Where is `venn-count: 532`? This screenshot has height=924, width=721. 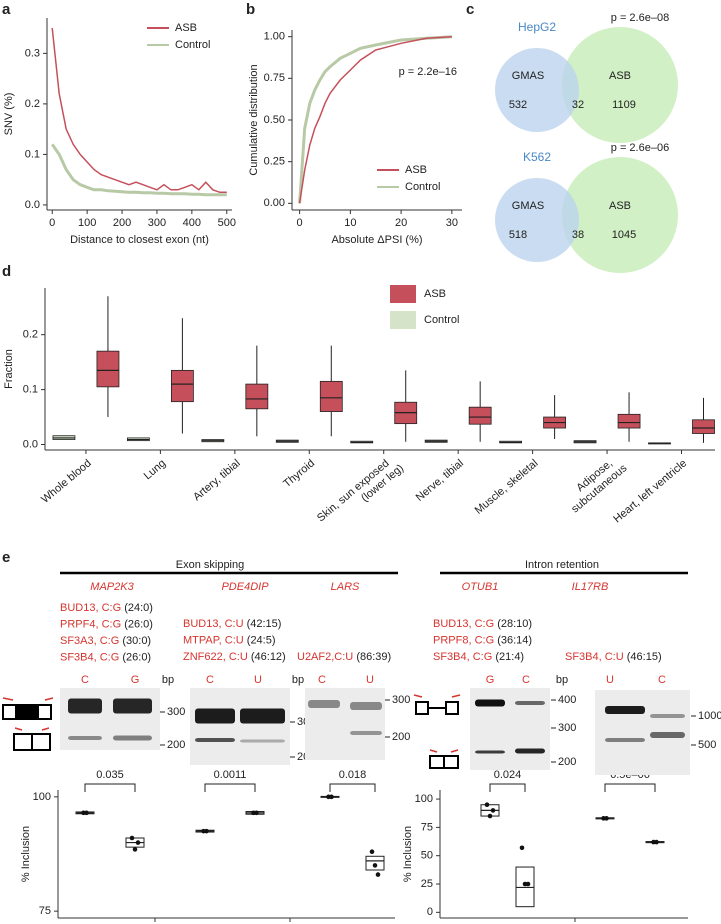 venn-count: 532 is located at coordinates (518, 105).